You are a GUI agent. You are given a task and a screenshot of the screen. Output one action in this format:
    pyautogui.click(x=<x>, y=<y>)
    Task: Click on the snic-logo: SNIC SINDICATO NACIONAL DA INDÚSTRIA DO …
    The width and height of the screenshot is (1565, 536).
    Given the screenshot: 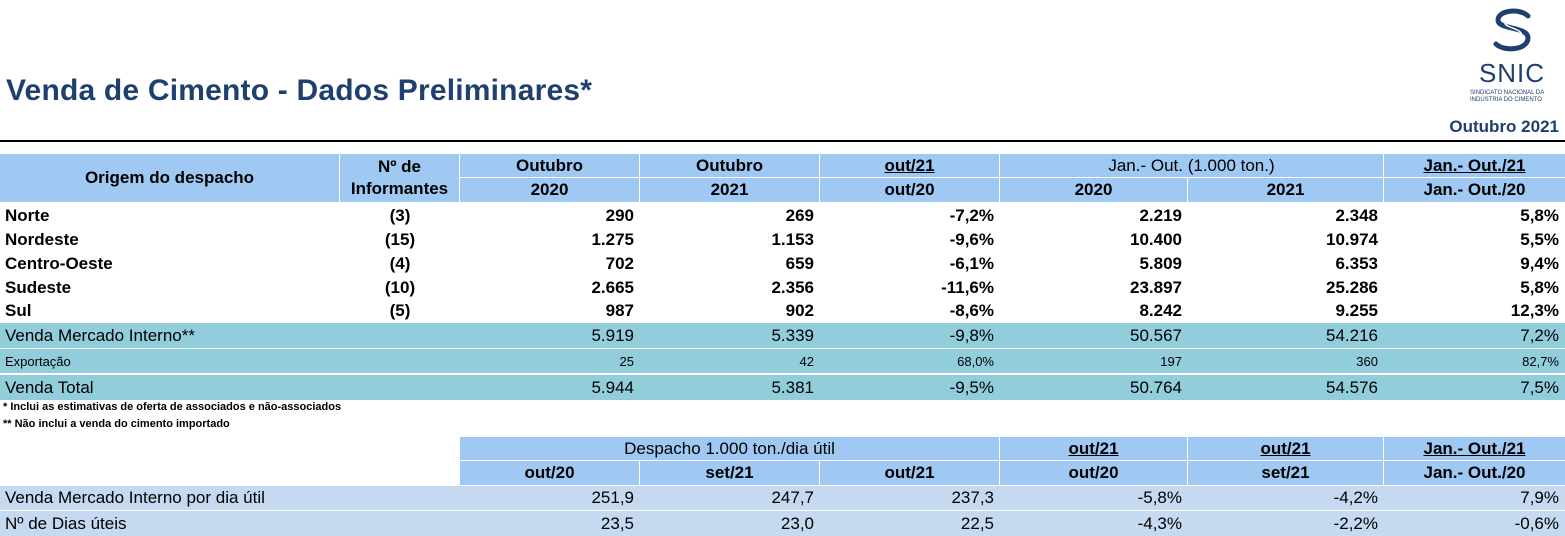 What is the action you would take?
    pyautogui.click(x=1512, y=60)
    